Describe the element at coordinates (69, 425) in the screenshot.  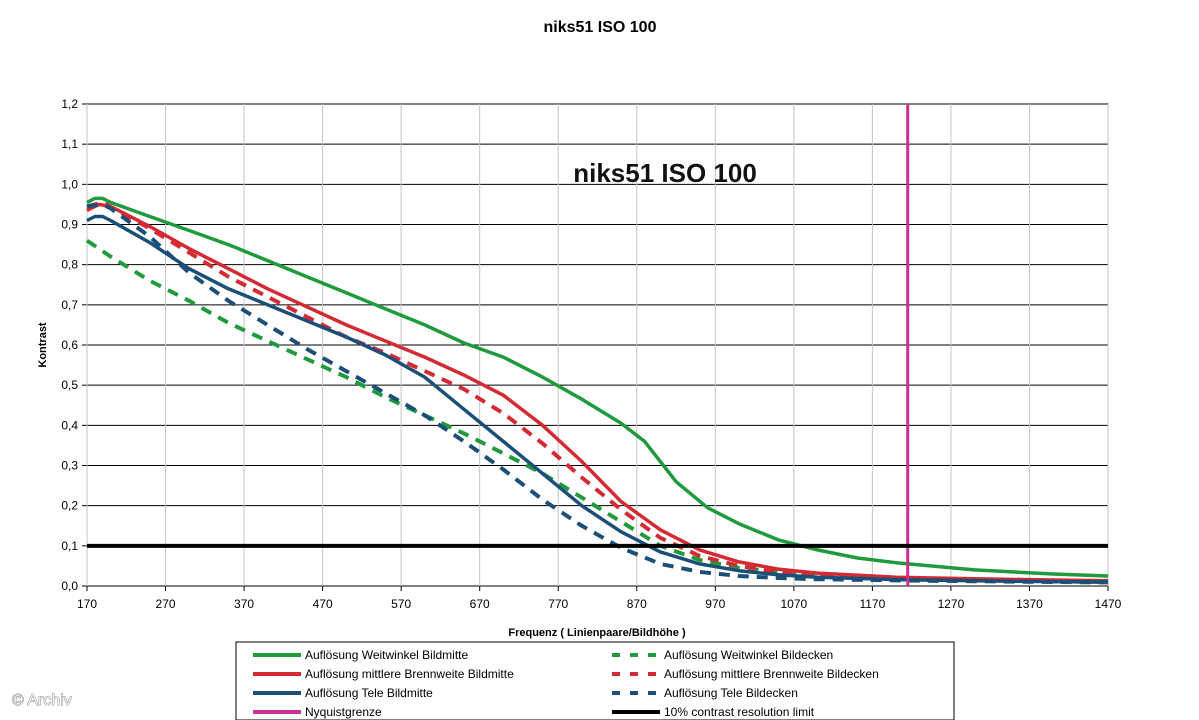
I see `y-tick-label: 0,4` at that location.